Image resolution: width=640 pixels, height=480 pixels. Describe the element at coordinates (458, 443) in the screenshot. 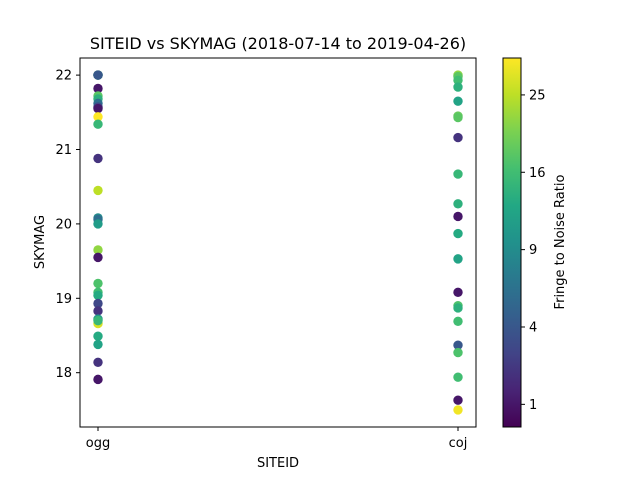

I see `x-tick-label: coj` at that location.